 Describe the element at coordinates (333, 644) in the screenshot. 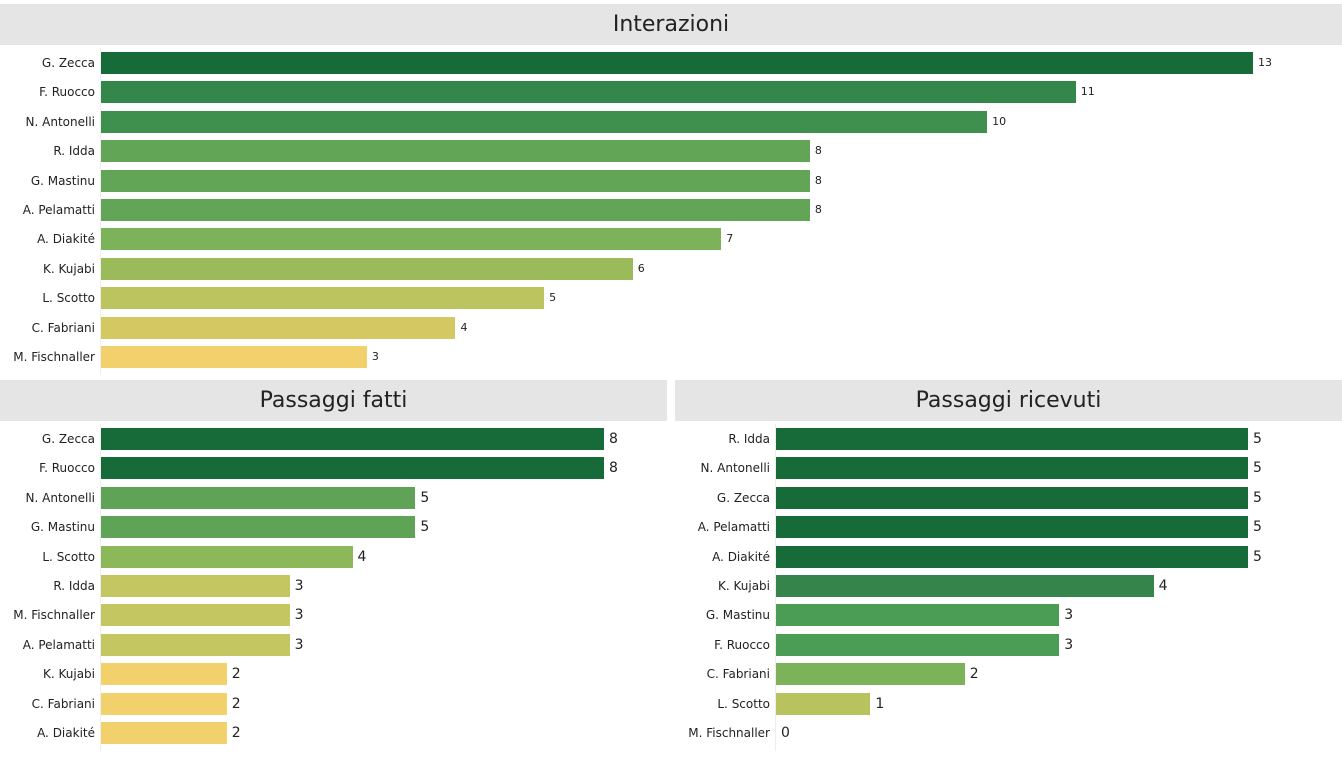

I see `bar-row: A. Pelamatti 3` at that location.